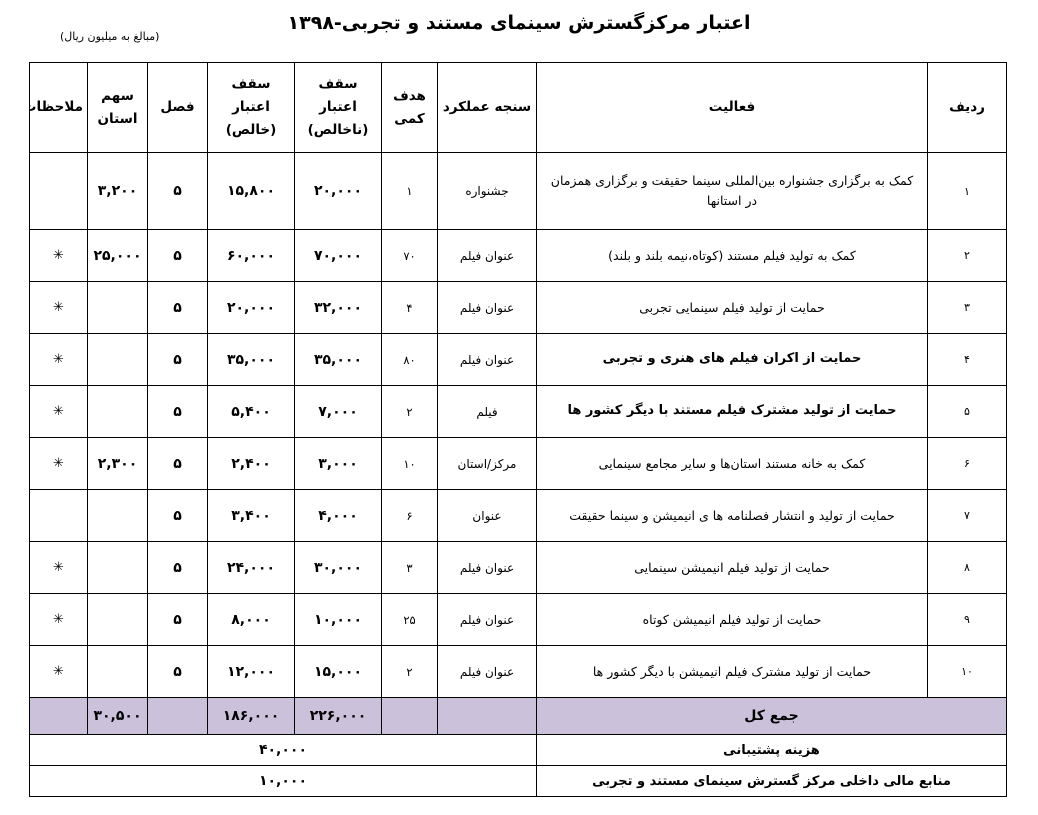 The image size is (1038, 815). What do you see at coordinates (251, 107) in the screenshot?
I see `header-net: سقف اعتبار (خالص)` at bounding box center [251, 107].